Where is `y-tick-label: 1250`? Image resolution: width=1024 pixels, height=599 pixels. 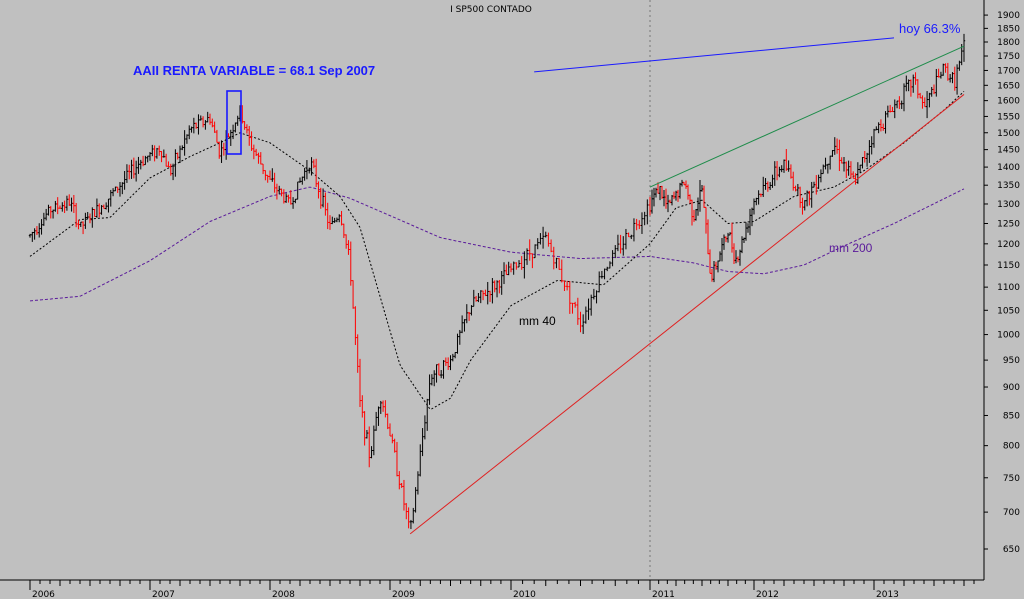
y-tick-label: 1250 is located at coordinates (1008, 225).